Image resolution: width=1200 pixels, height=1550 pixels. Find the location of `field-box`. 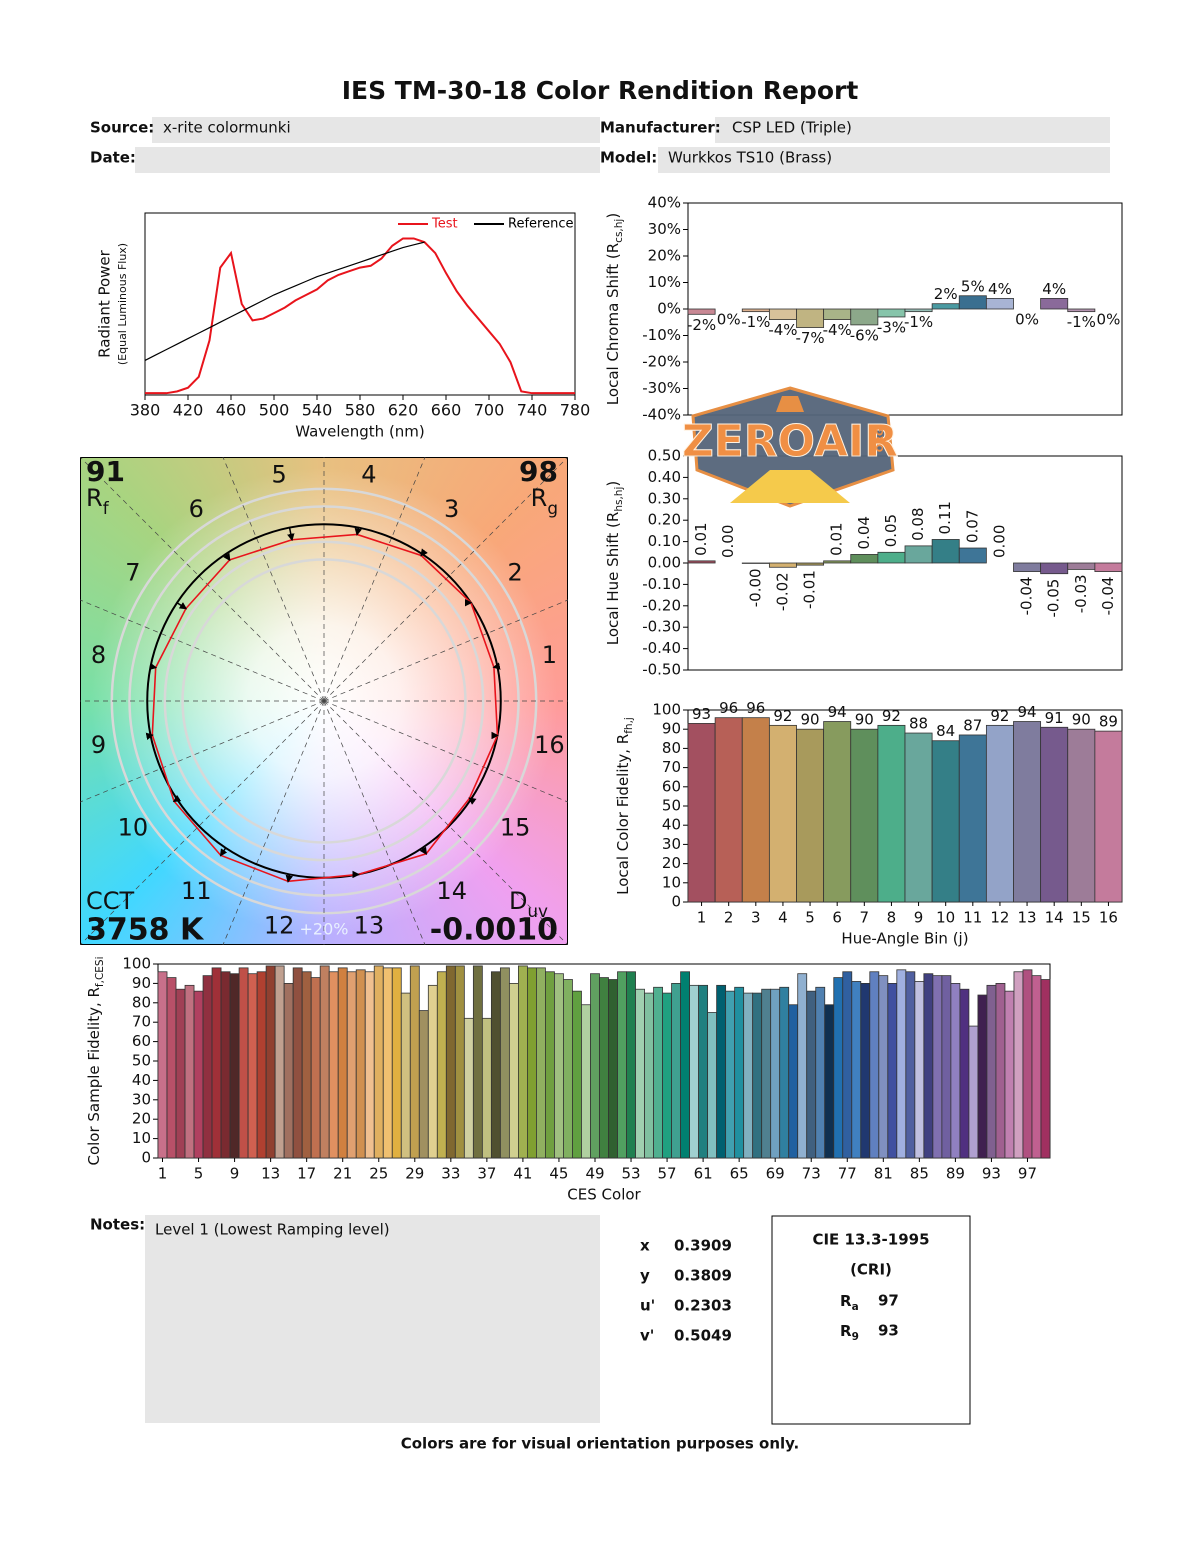

field-box is located at coordinates (367, 160).